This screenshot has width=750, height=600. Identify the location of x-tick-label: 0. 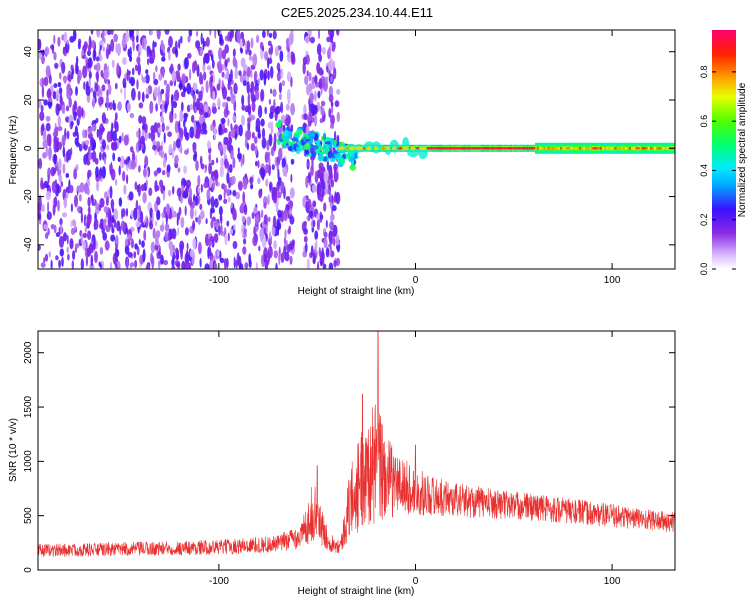
(416, 581).